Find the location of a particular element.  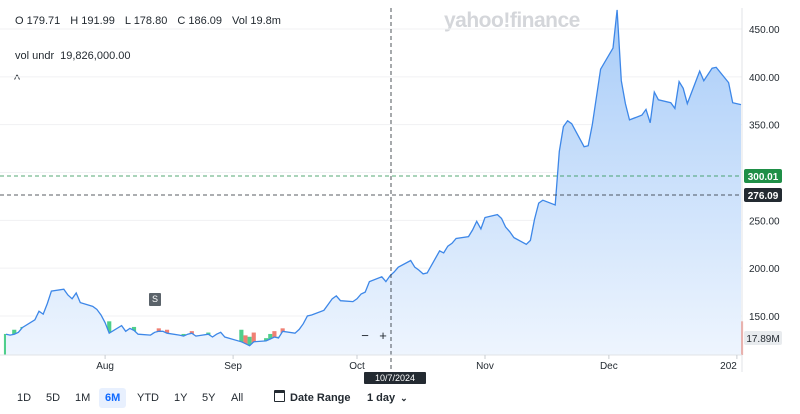

close-value: C 186.09 is located at coordinates (199, 21).